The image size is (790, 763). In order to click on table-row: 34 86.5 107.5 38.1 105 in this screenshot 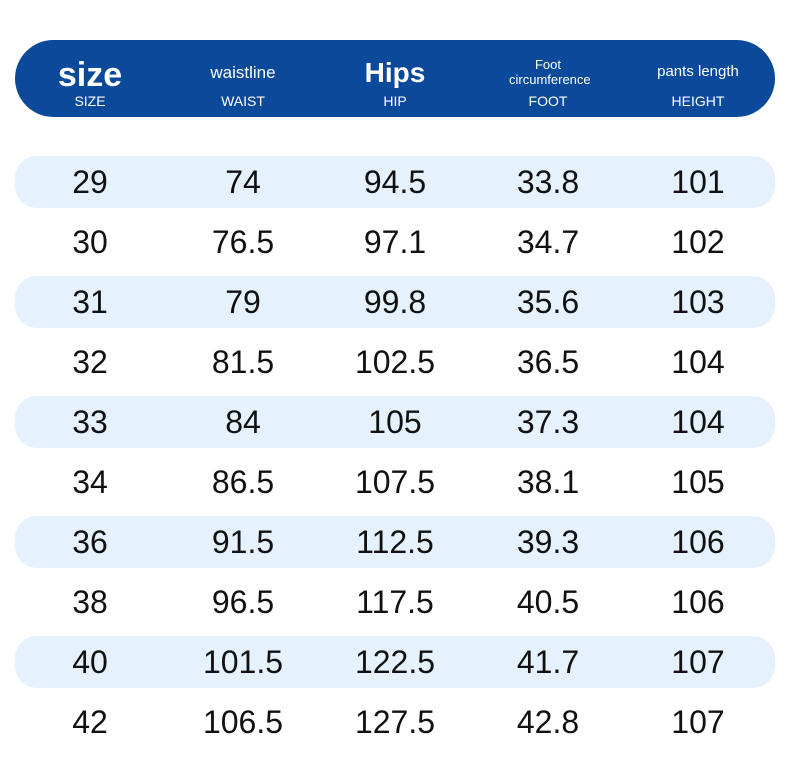, I will do `click(395, 482)`.